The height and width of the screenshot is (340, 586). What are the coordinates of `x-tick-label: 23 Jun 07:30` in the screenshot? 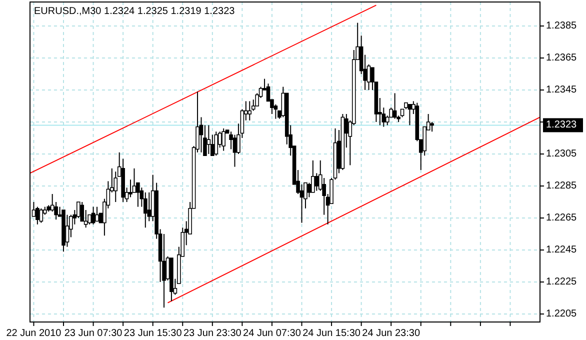 It's located at (93, 333).